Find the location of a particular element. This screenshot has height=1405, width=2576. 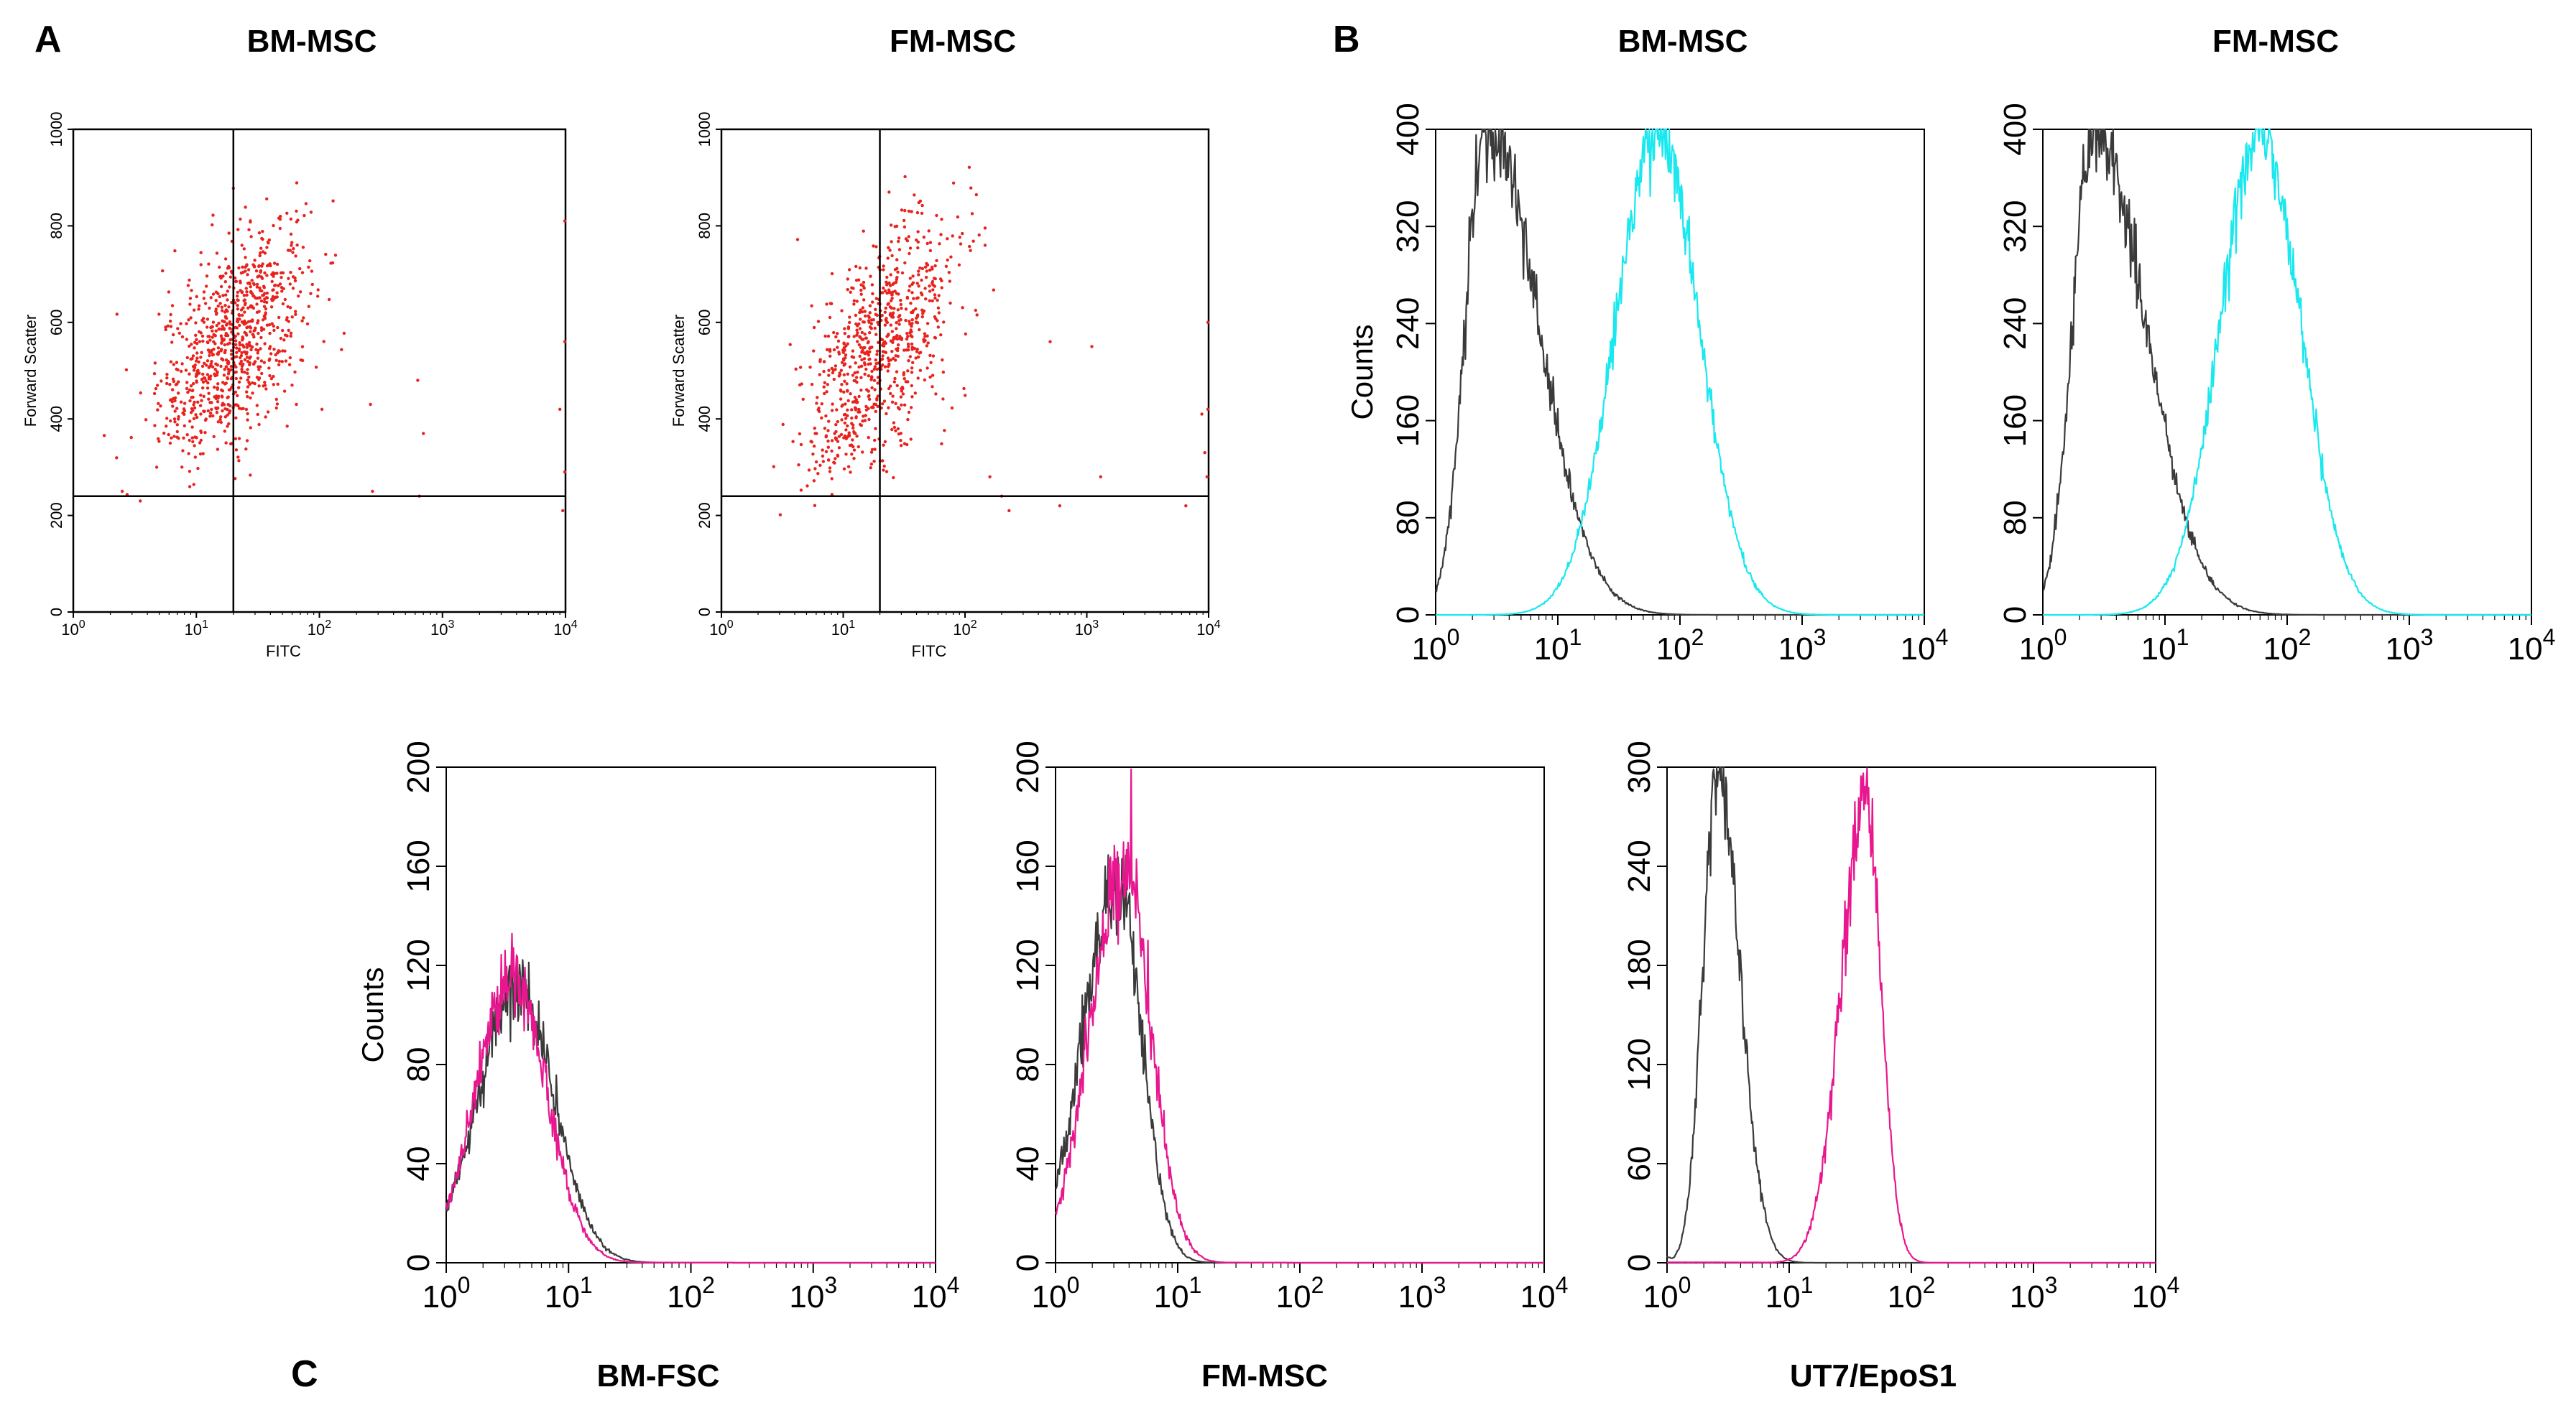

y-tick-label: 160 is located at coordinates (2015, 420).